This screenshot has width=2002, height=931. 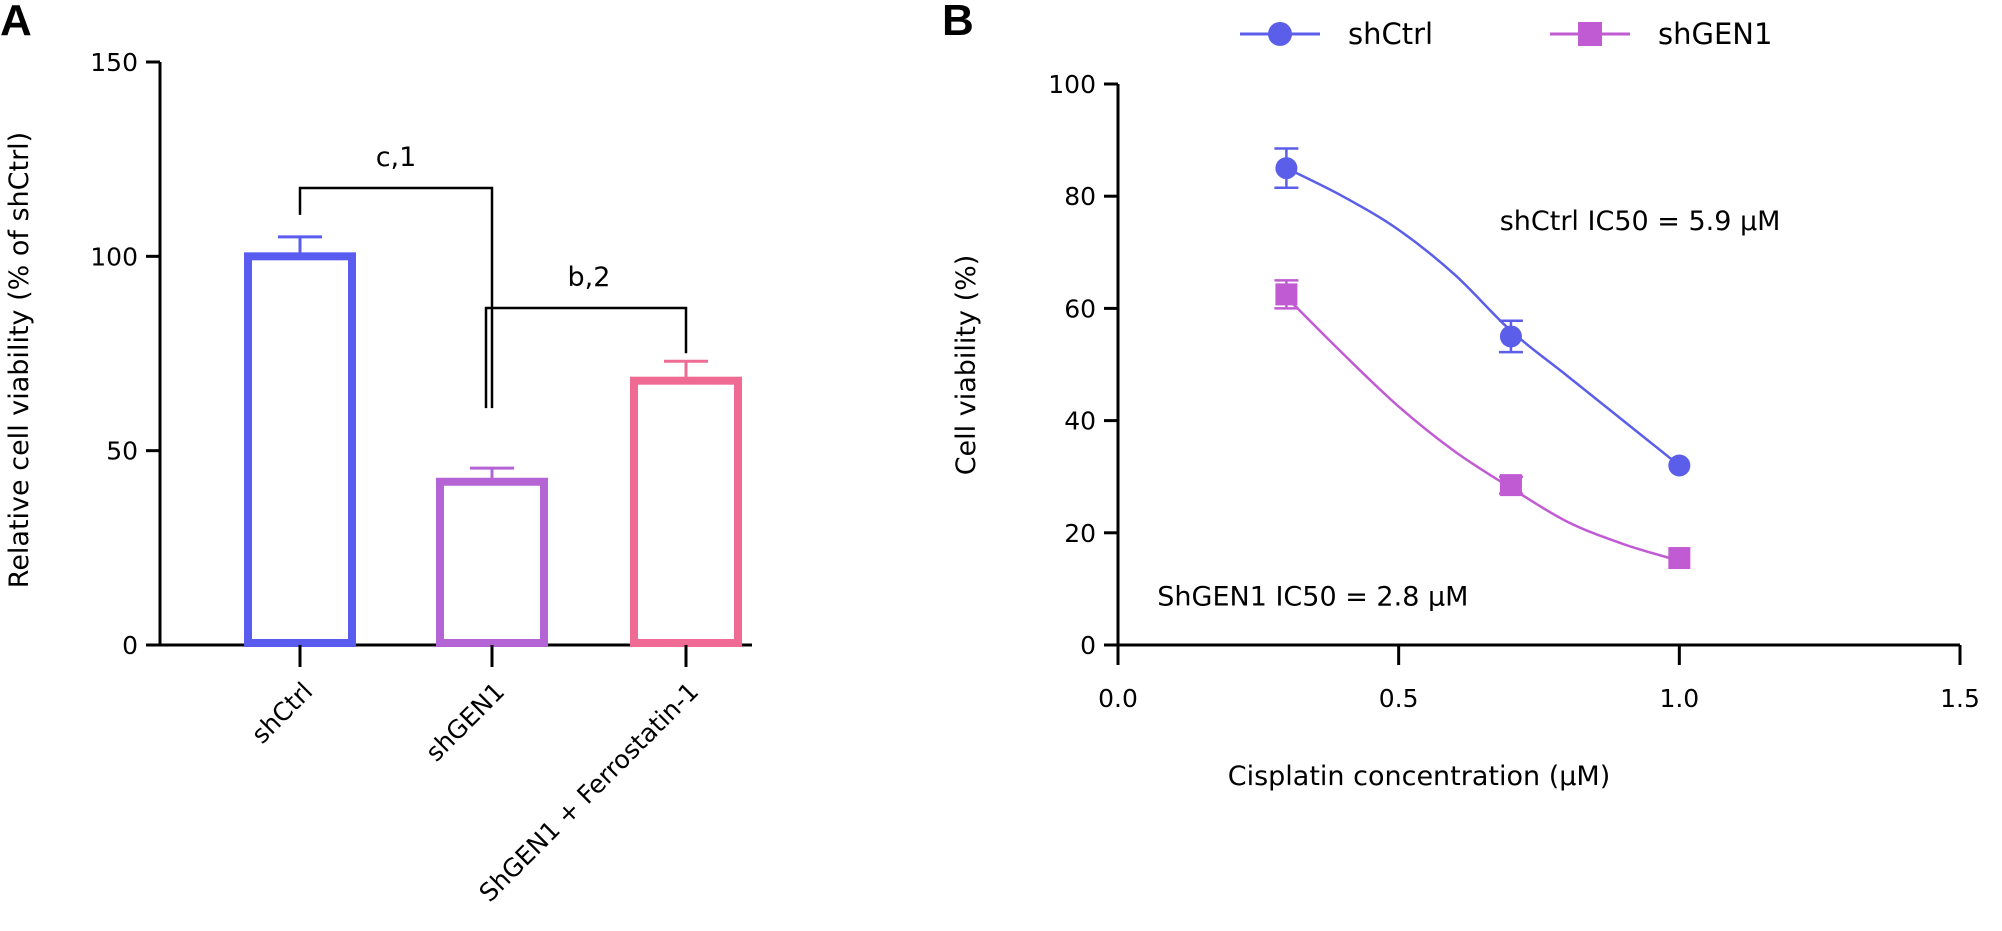 I want to click on legend-label: shGEN1, so click(x=1715, y=34).